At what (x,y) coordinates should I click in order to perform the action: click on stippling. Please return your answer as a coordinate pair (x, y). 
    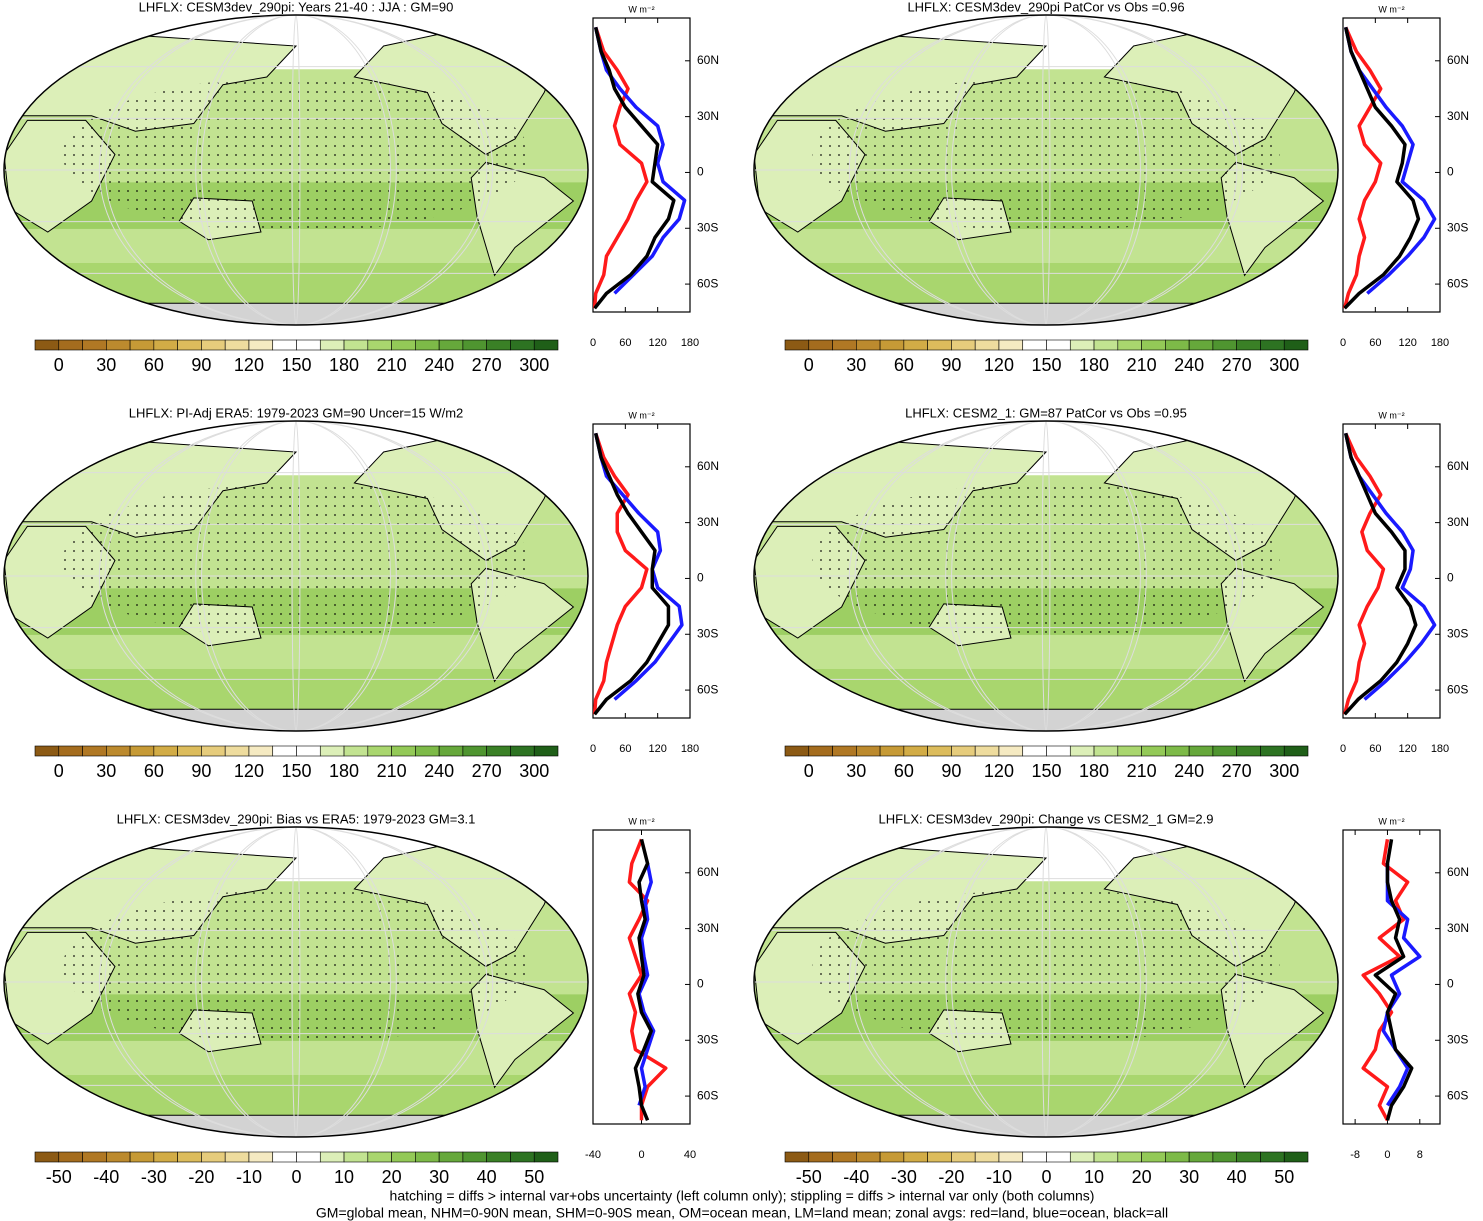
    Looking at the image, I should click on (1046, 154).